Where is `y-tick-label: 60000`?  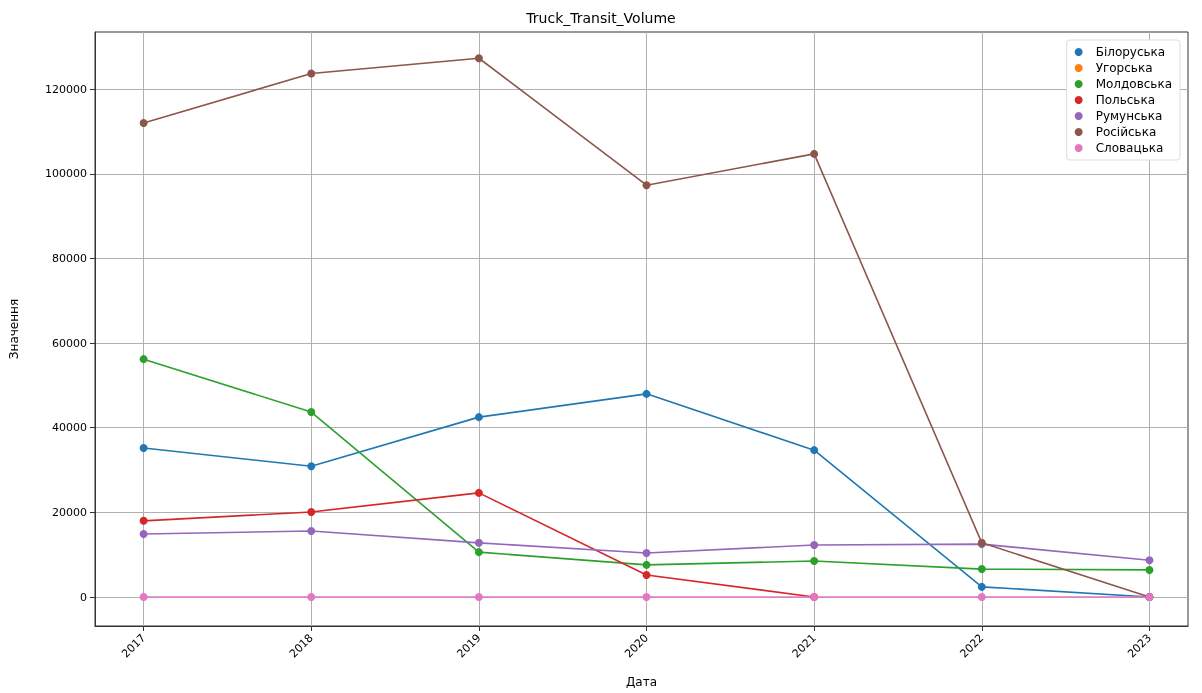 y-tick-label: 60000 is located at coordinates (69, 343).